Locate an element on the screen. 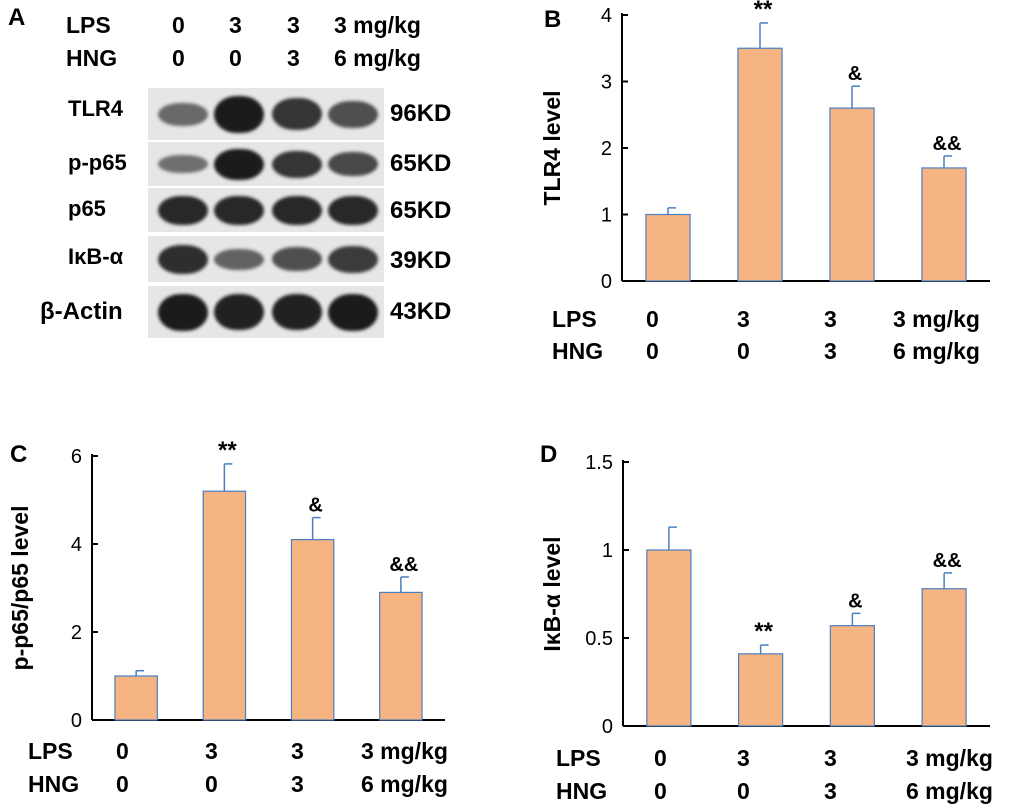  blot-kd-beta-actin: 43KD is located at coordinates (421, 311).